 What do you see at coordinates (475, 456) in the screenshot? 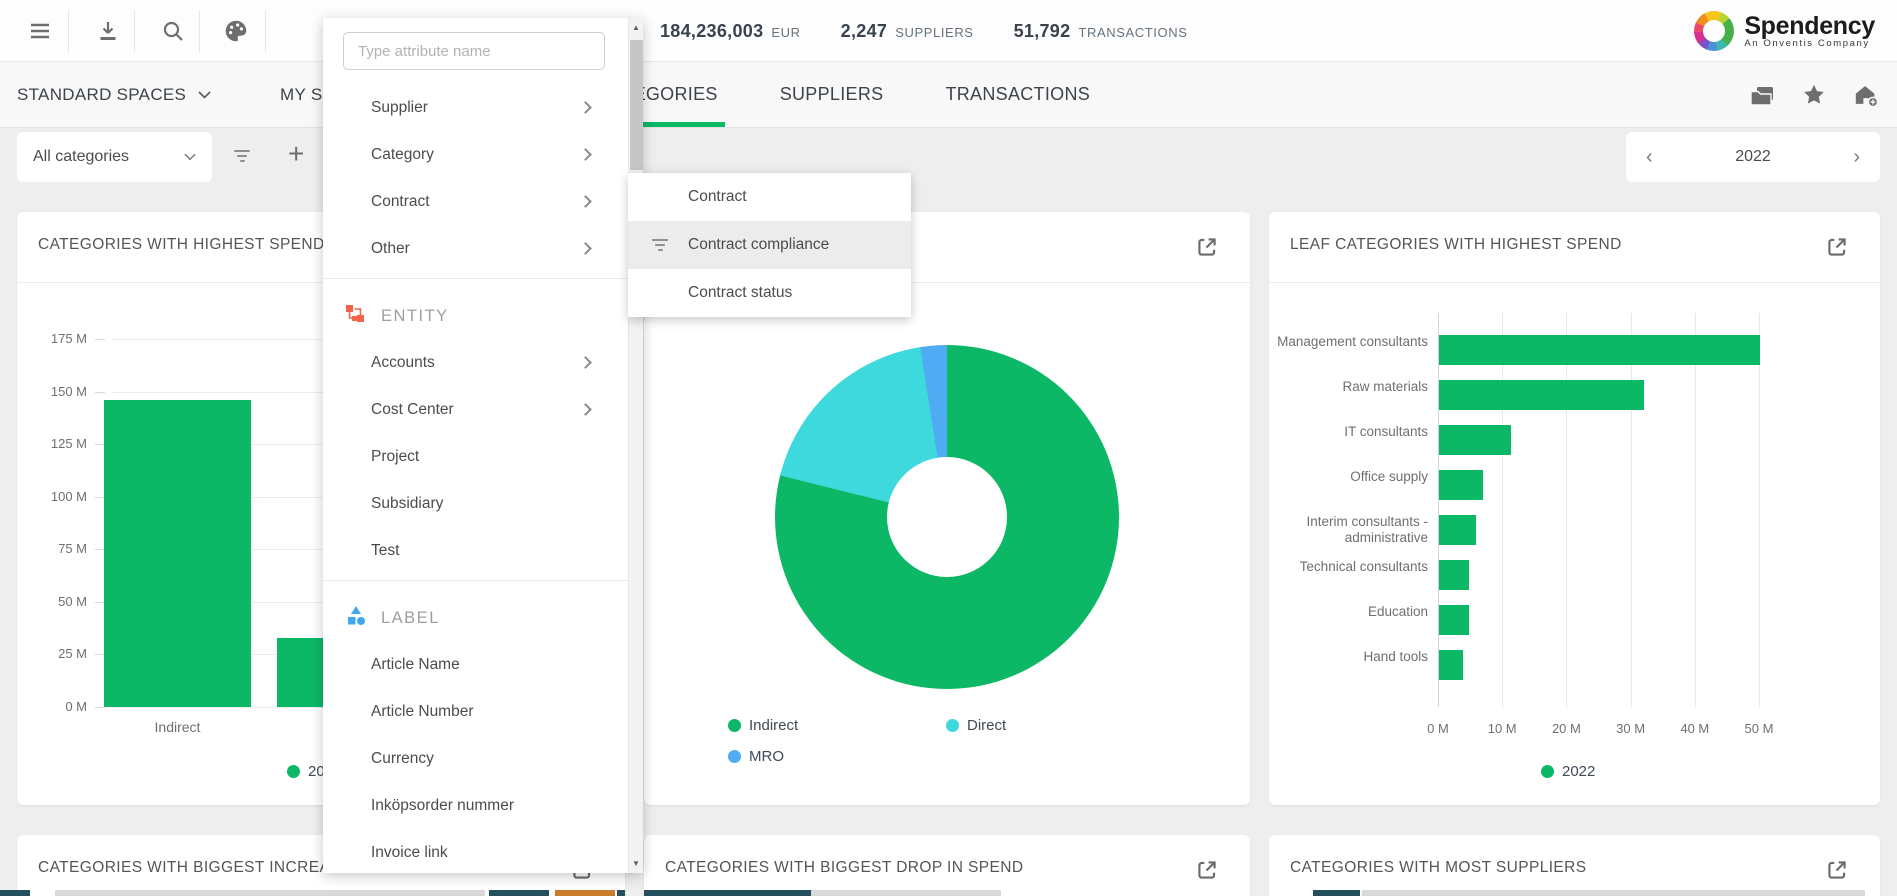
I see `menu-item-project: Project` at bounding box center [475, 456].